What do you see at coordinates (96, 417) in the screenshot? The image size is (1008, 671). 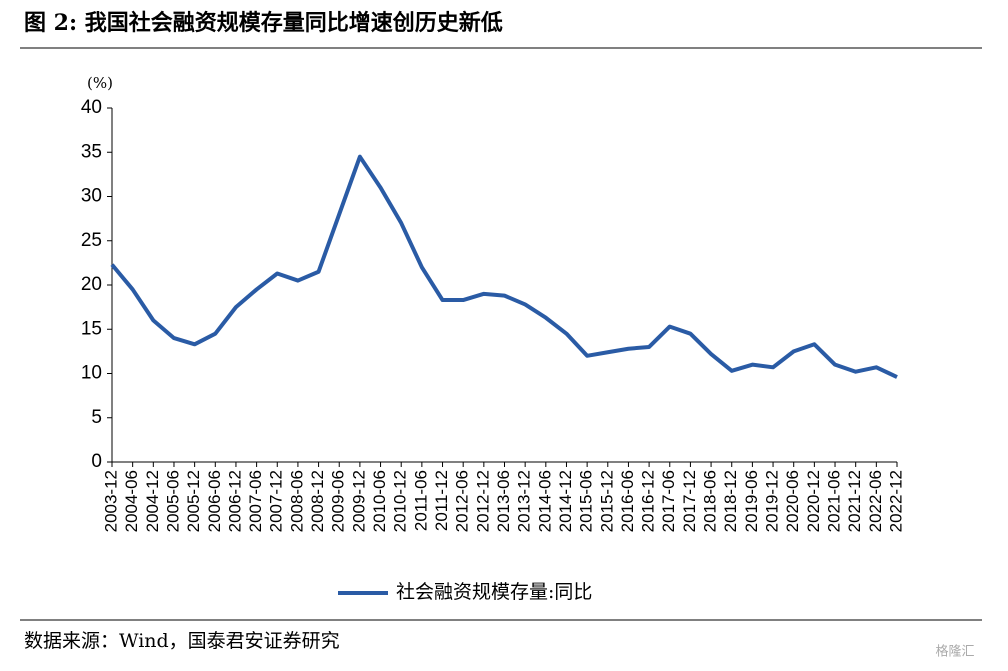 I see `y-tick-label: 5` at bounding box center [96, 417].